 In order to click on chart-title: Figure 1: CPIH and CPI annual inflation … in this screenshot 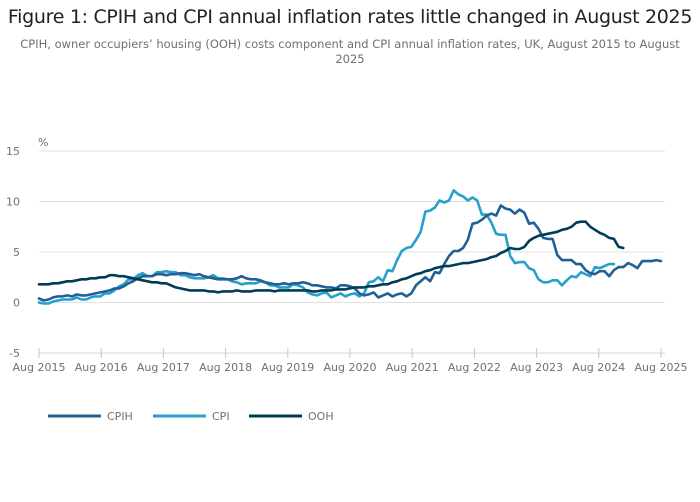, I will do `click(350, 17)`.